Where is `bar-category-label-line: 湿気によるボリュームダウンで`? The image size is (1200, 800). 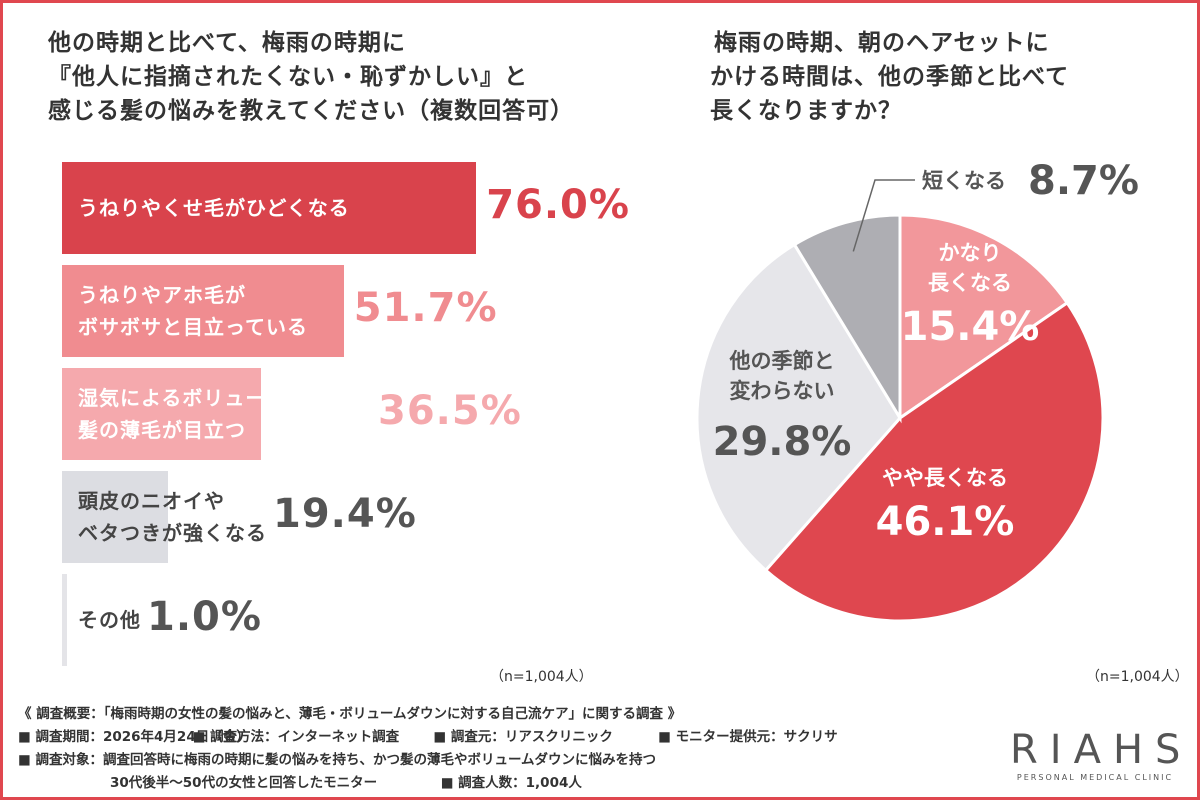
bar-category-label-line: 湿気によるボリュームダウンで is located at coordinates (224, 398).